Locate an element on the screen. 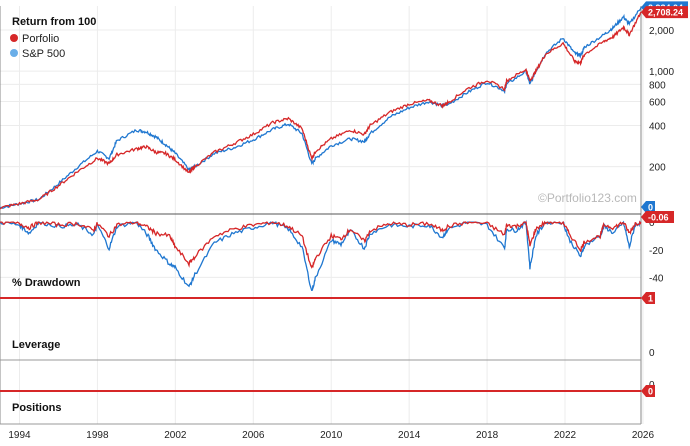 The width and height of the screenshot is (690, 446). drawdown-tick-label: -20 is located at coordinates (656, 251).